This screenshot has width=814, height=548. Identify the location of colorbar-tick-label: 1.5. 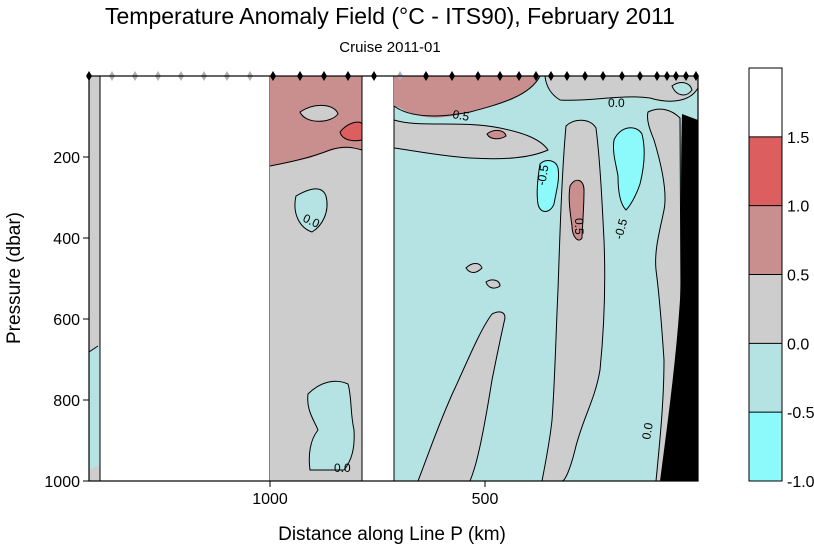
(798, 138).